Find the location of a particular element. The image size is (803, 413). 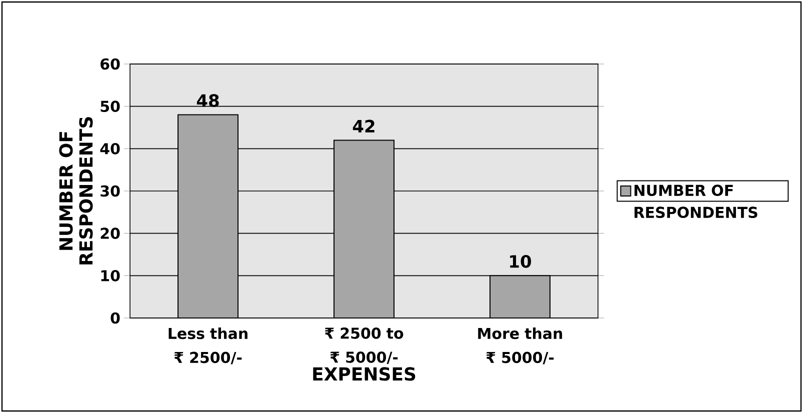

y-tick-label: 10 is located at coordinates (110, 276).